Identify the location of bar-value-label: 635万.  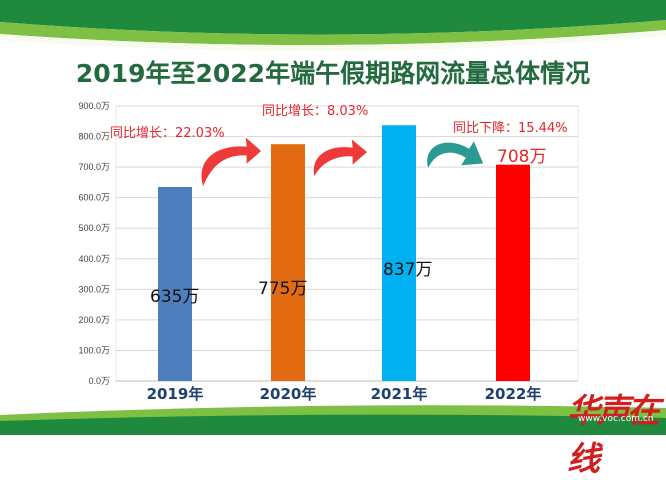
(174, 297).